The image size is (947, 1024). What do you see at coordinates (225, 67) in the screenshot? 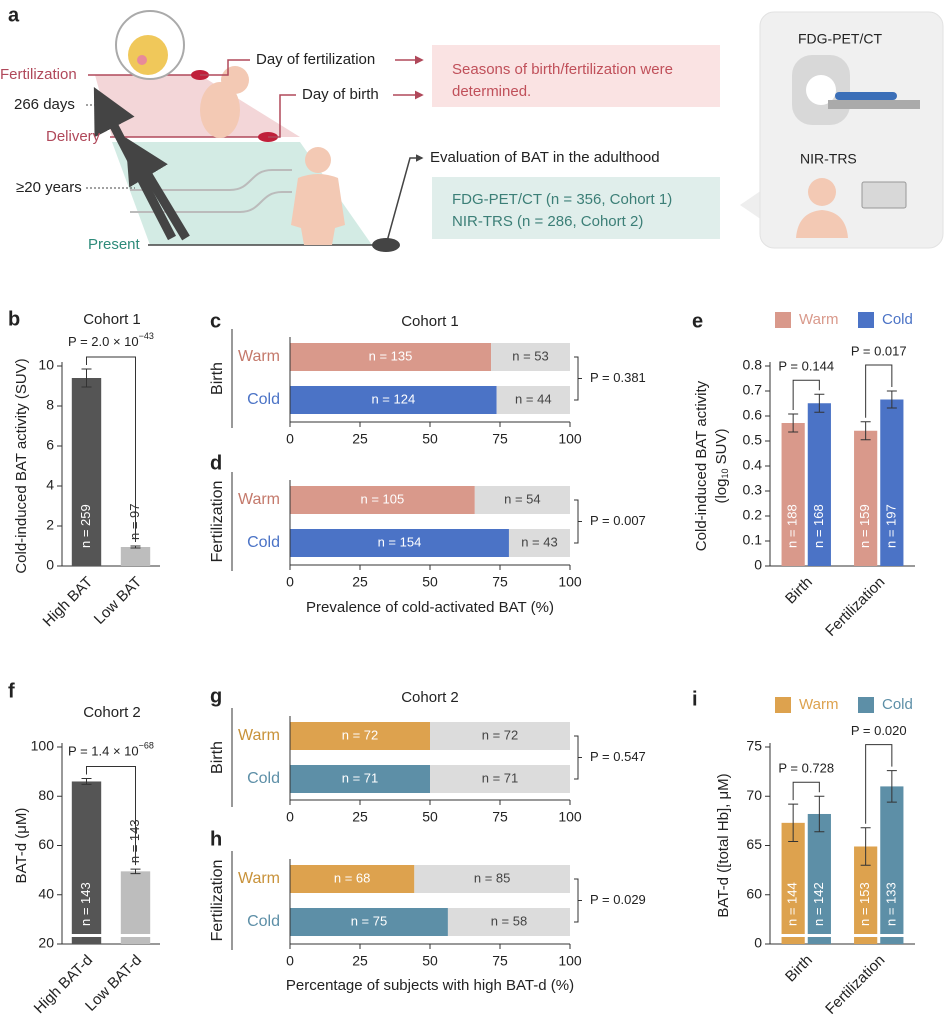
I see `connector` at bounding box center [225, 67].